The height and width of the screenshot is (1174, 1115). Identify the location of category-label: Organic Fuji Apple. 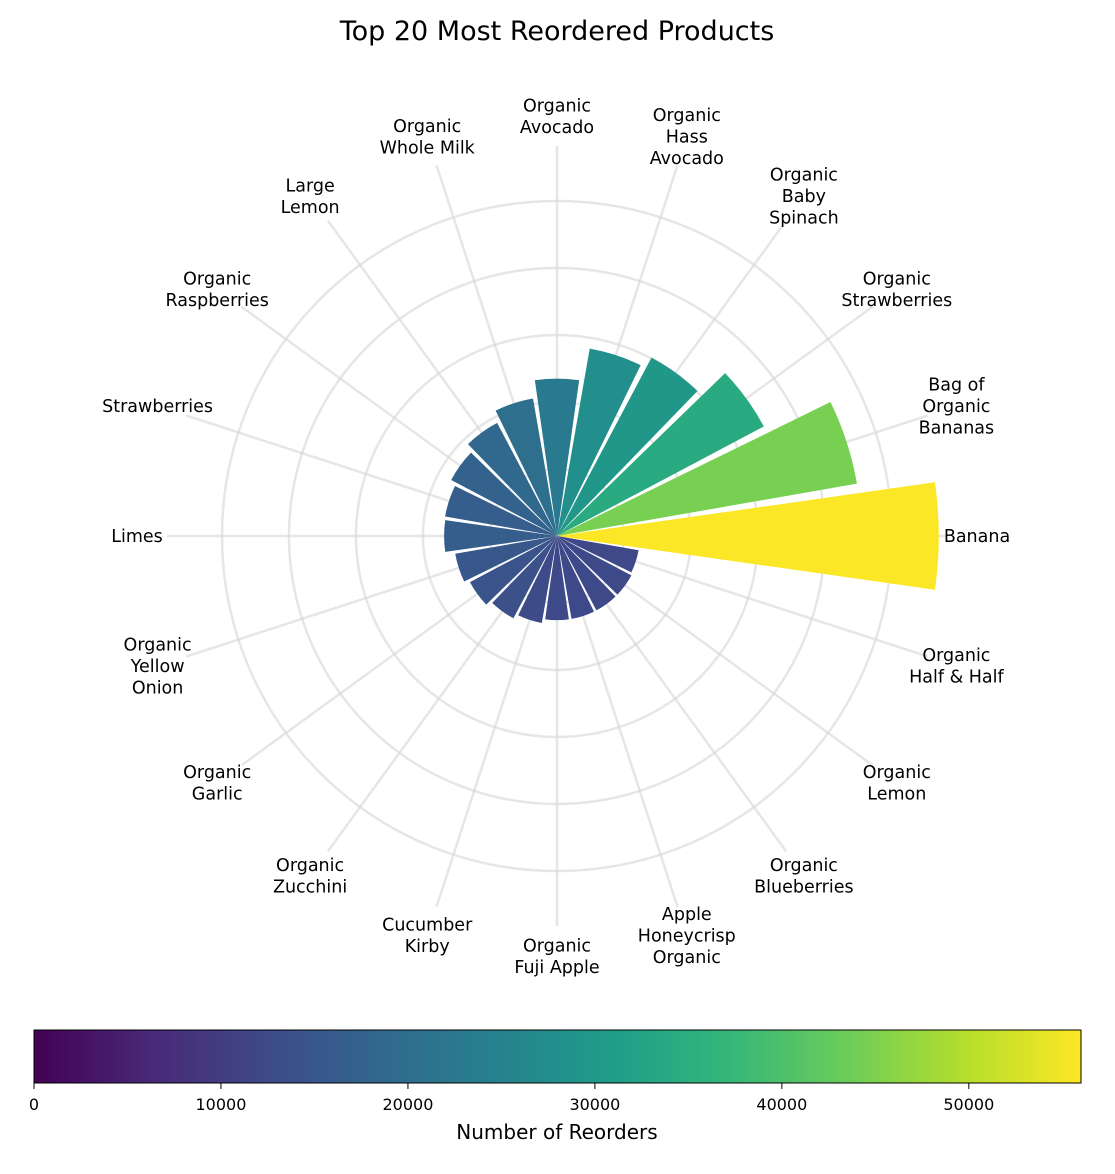
(556, 957).